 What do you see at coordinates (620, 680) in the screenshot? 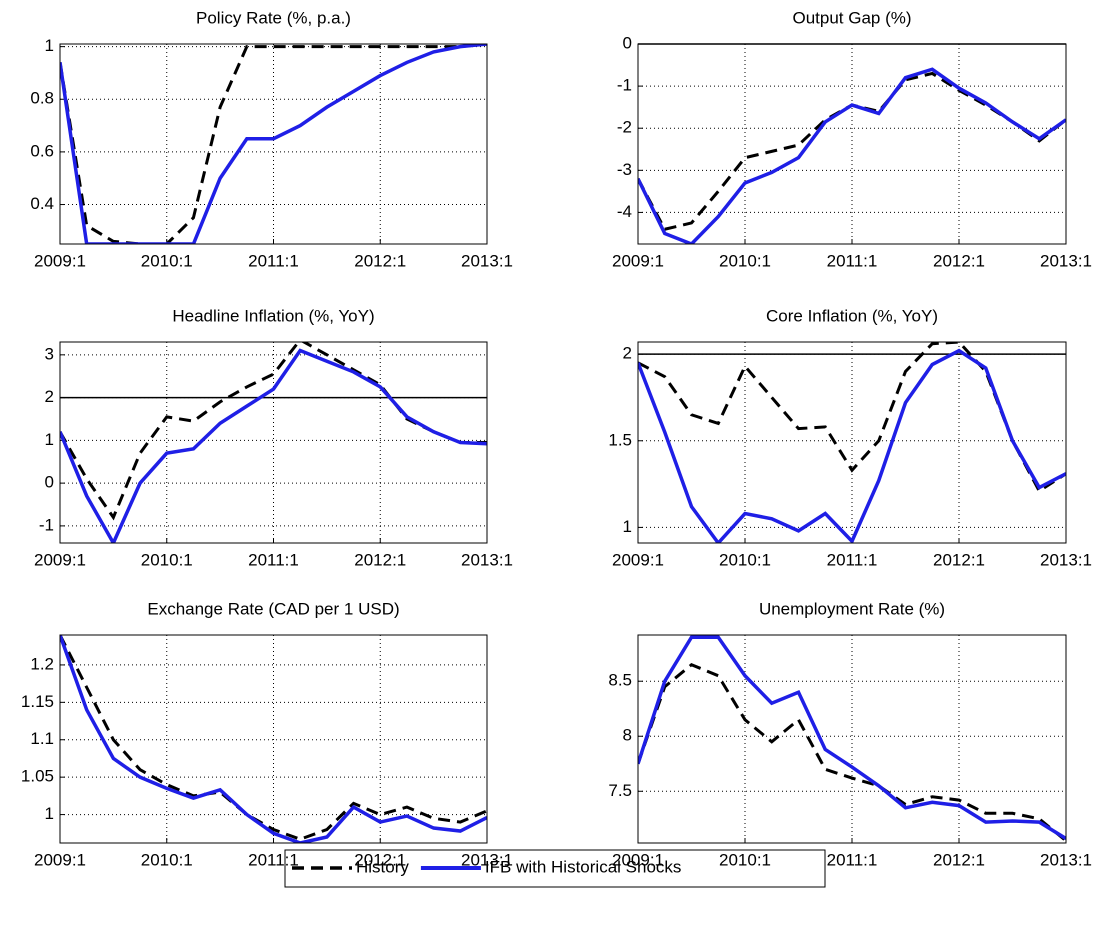
I see `y-tick-label: 8.5` at bounding box center [620, 680].